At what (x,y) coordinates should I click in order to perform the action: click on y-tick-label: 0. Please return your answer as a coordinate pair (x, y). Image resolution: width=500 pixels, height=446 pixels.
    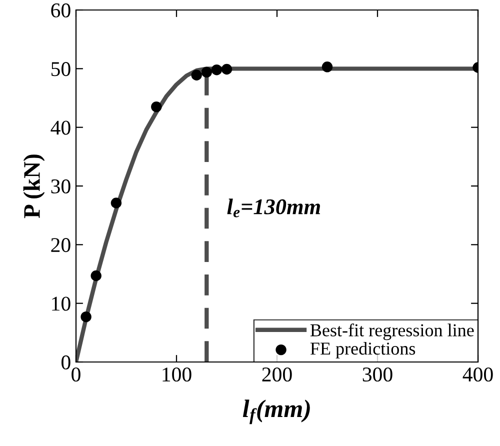
    Looking at the image, I should click on (66, 362).